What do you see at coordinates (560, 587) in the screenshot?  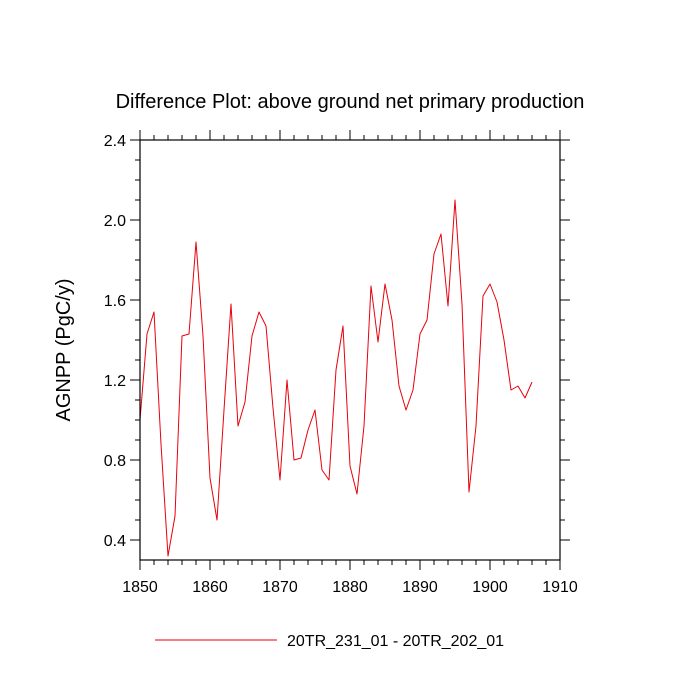 I see `x-tick-label: 1910` at bounding box center [560, 587].